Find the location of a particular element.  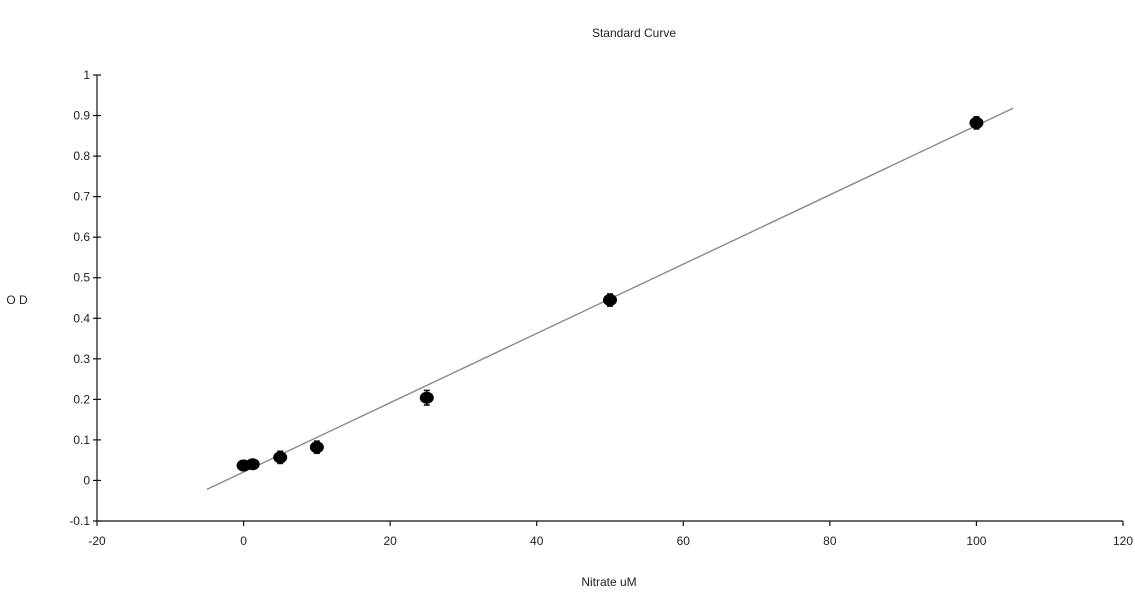

x-tick-label: 0 is located at coordinates (243, 541).